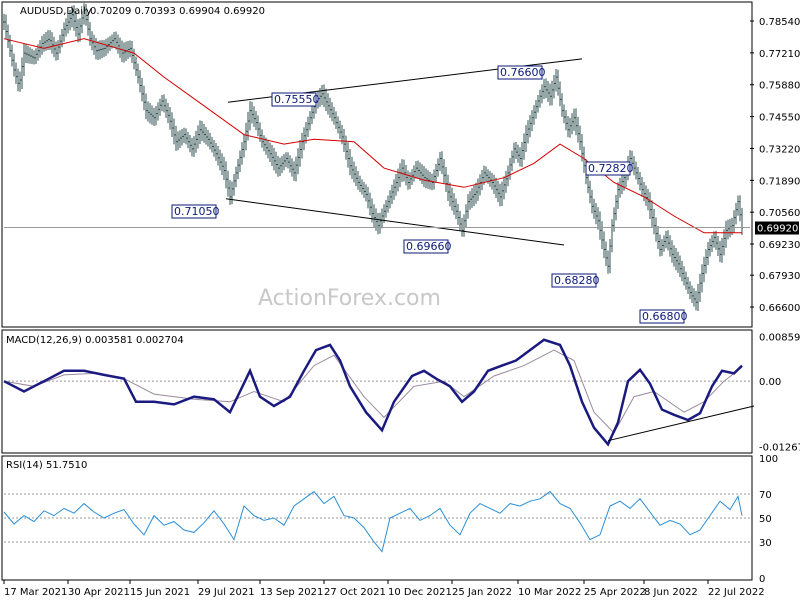  I want to click on price-y-tick-label: 0.70560, so click(779, 213).